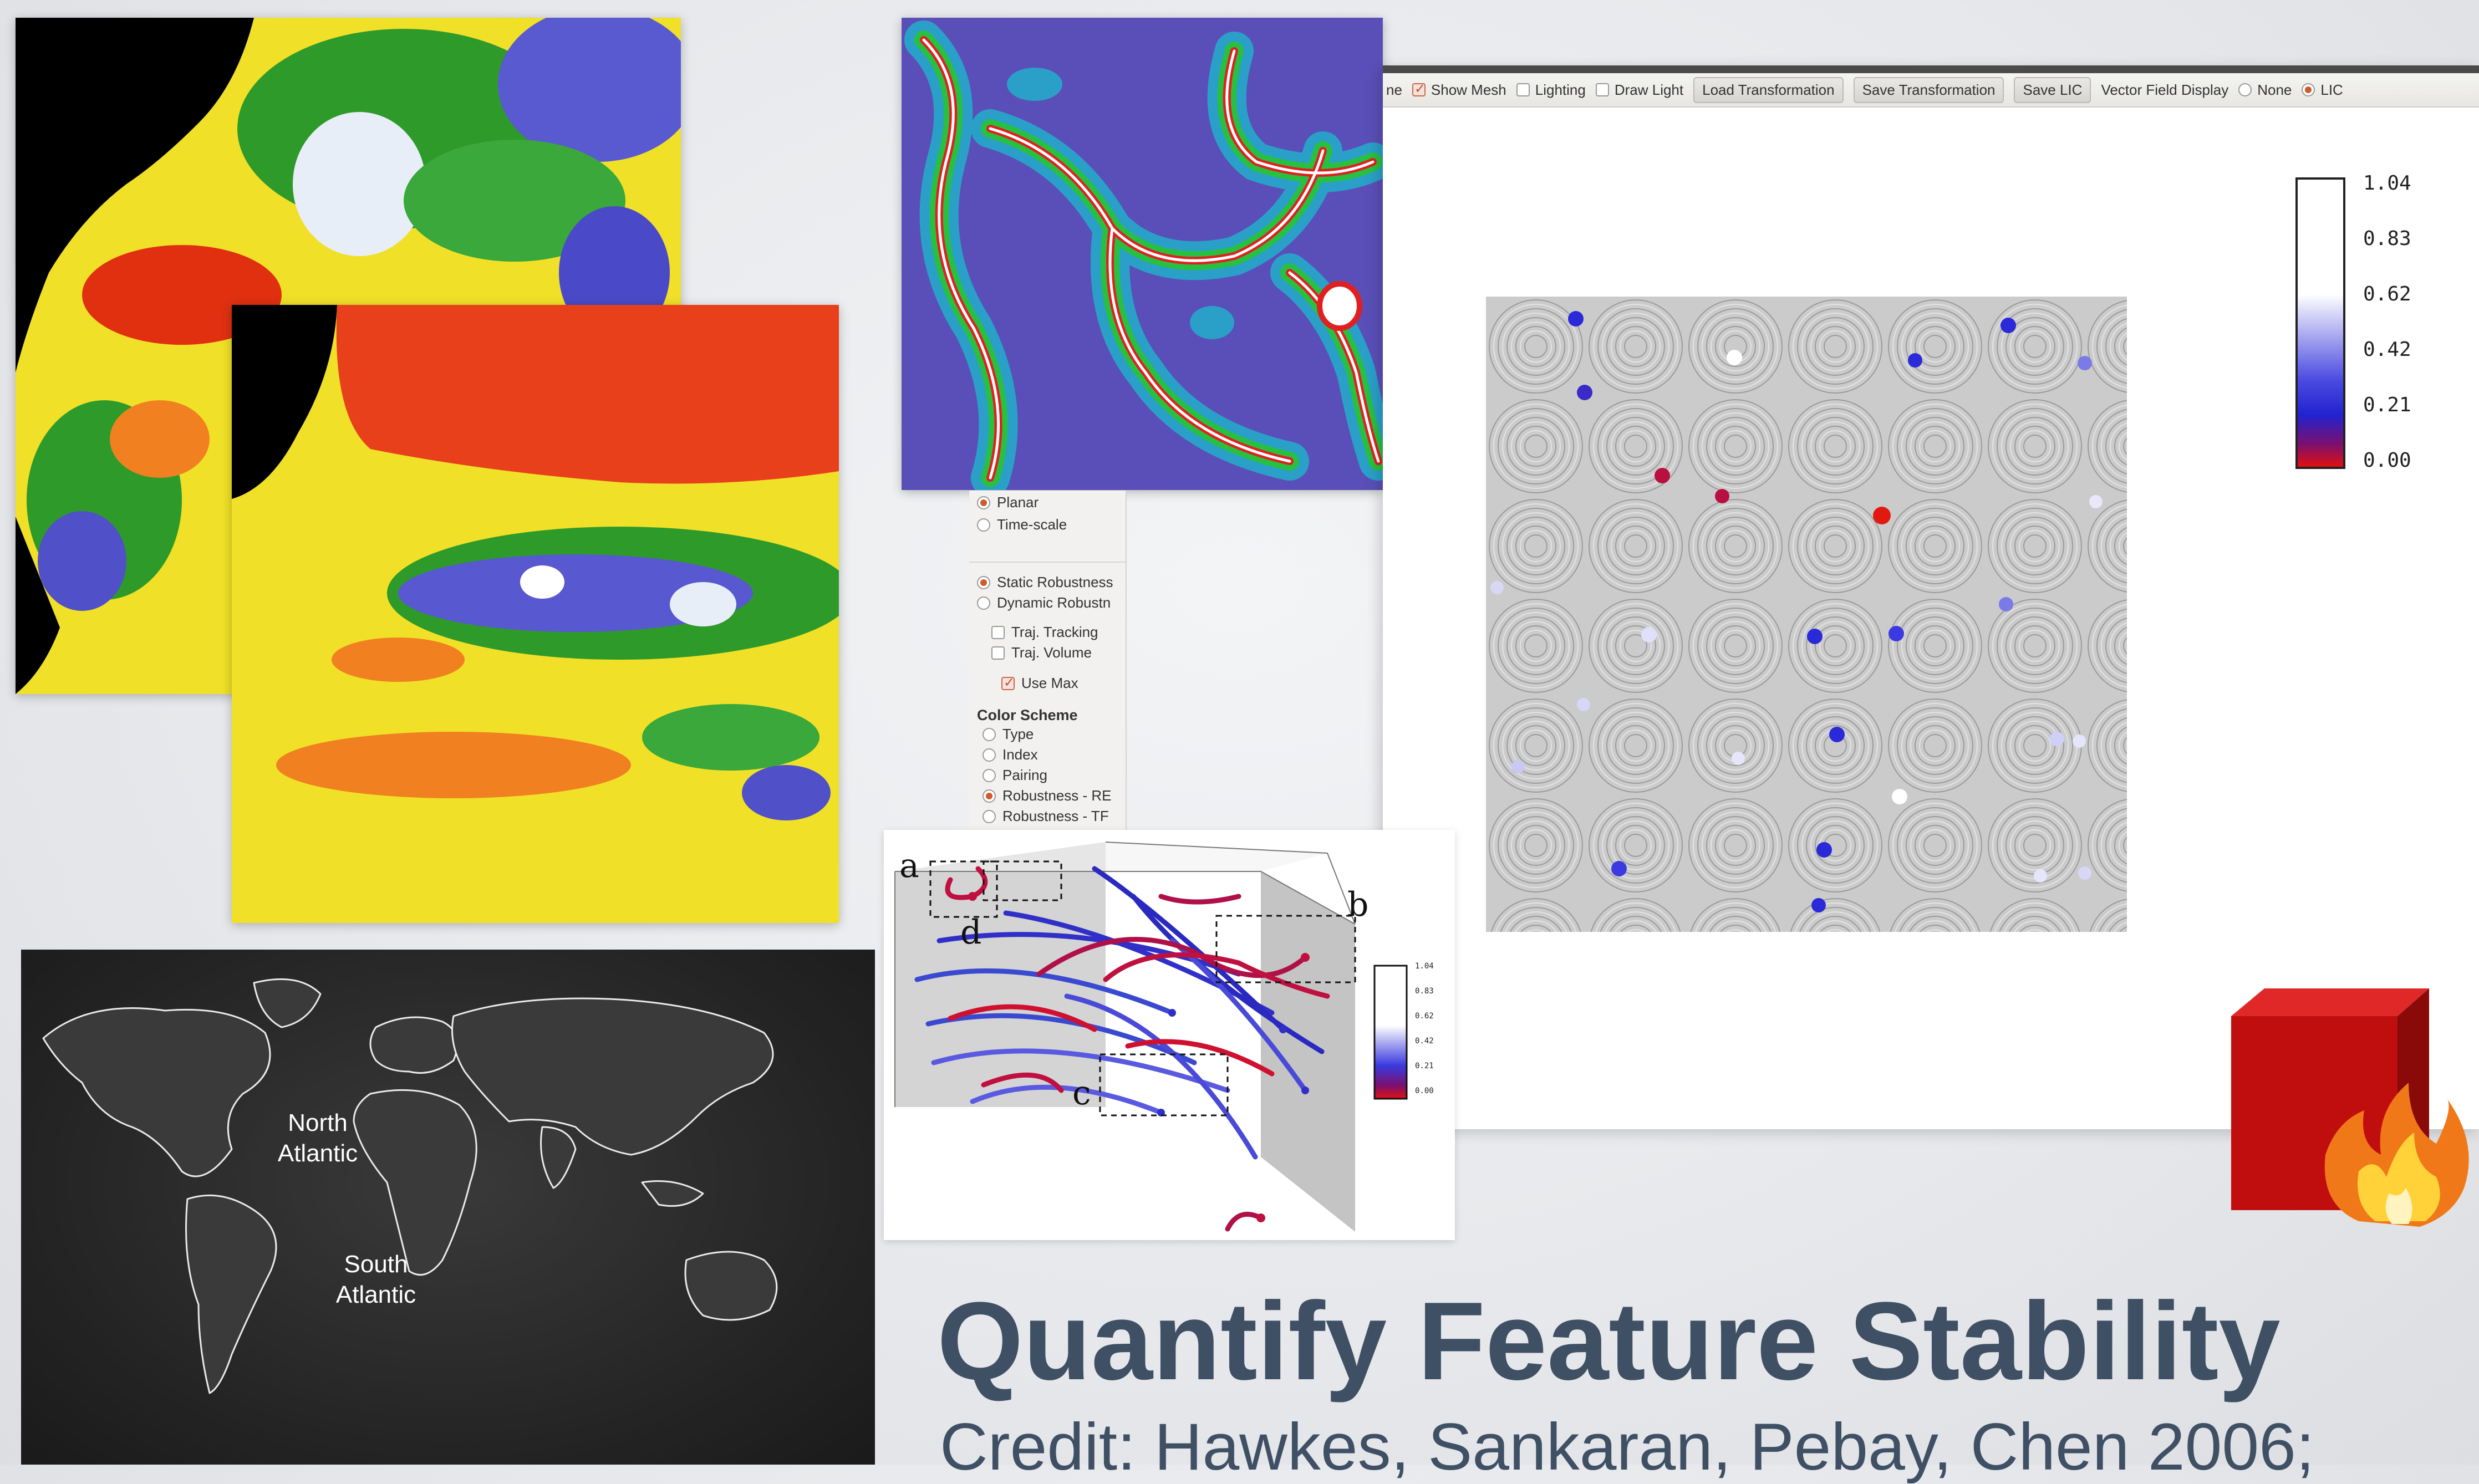  I want to click on time-scale-radio: Time-scale, so click(1022, 524).